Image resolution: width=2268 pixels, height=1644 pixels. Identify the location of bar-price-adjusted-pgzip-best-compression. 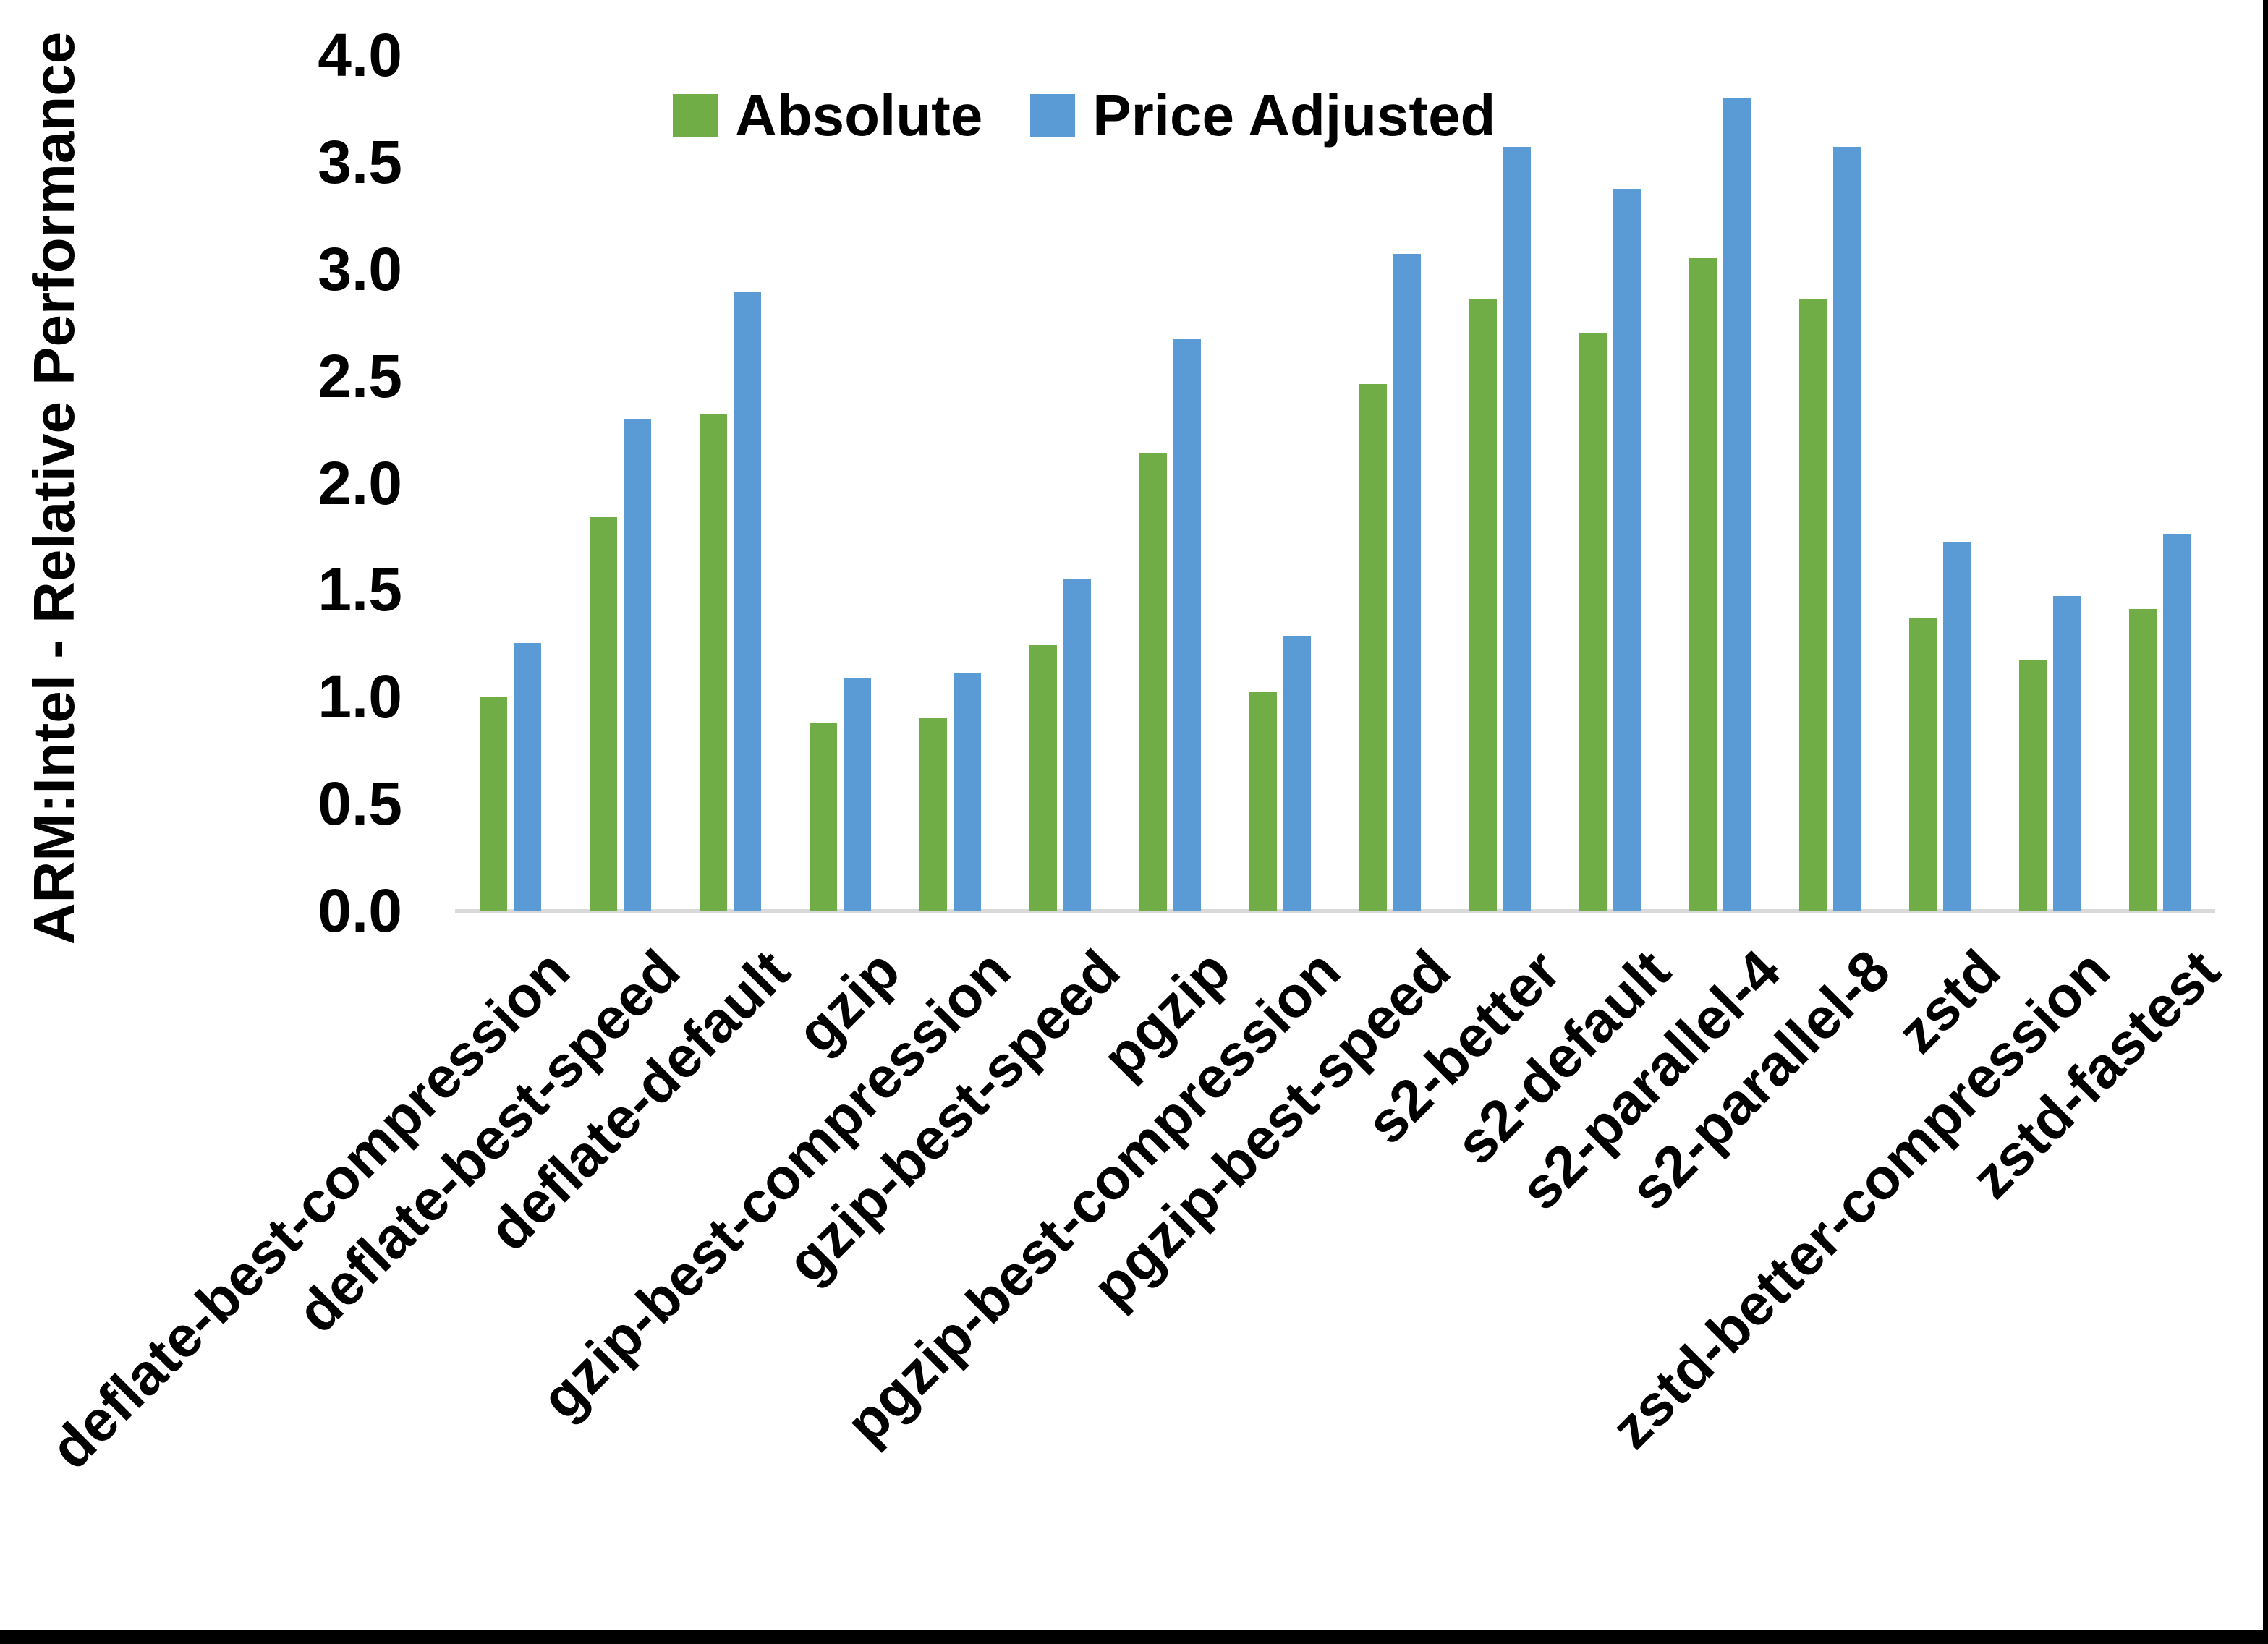
(1297, 773).